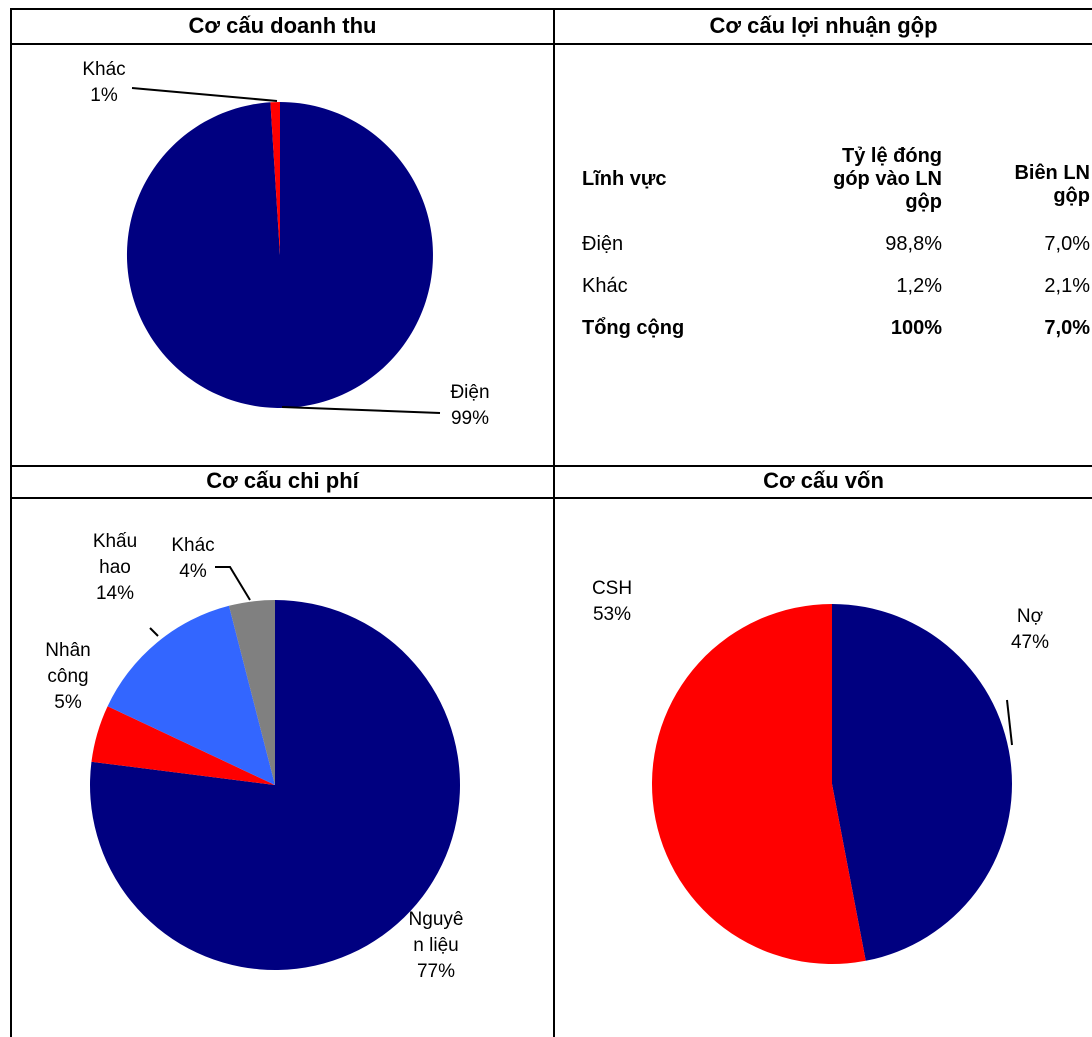 The image size is (1092, 1037). What do you see at coordinates (836, 235) in the screenshot?
I see `table-row: Điện 98,8% 7,0%` at bounding box center [836, 235].